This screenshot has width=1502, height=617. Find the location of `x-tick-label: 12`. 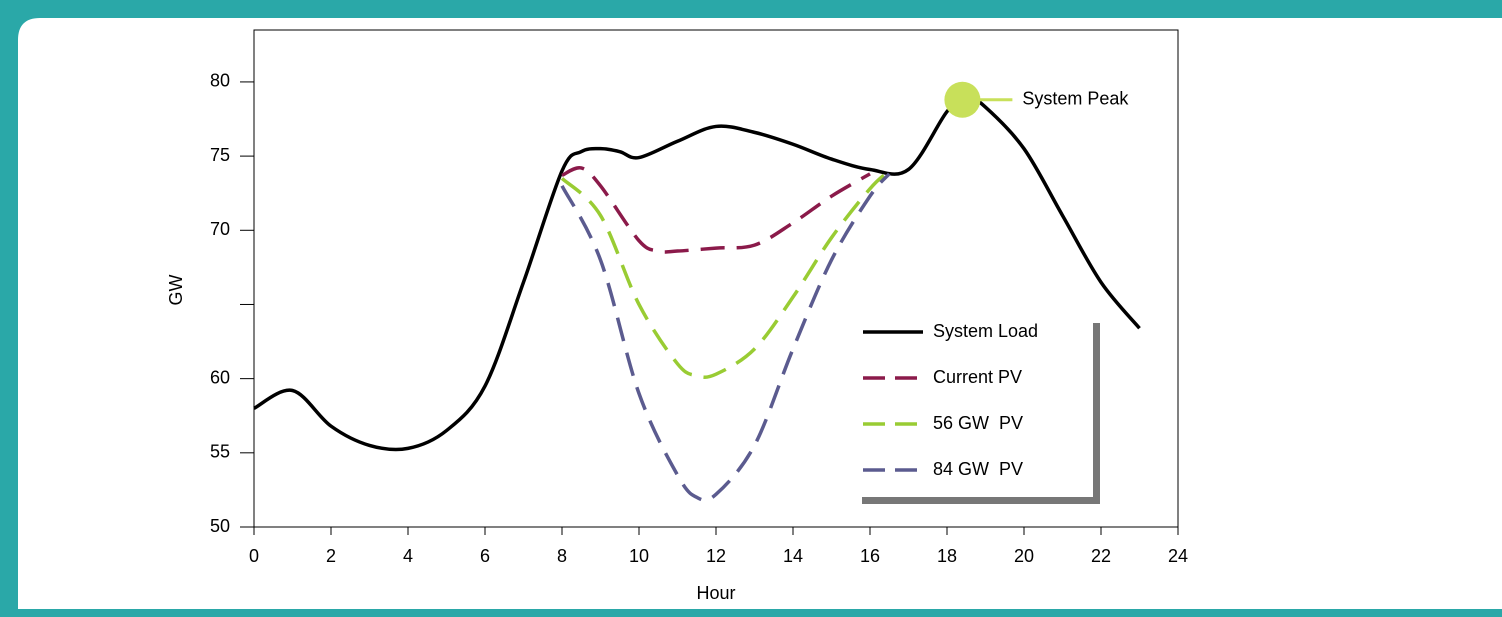

x-tick-label: 12 is located at coordinates (716, 556).